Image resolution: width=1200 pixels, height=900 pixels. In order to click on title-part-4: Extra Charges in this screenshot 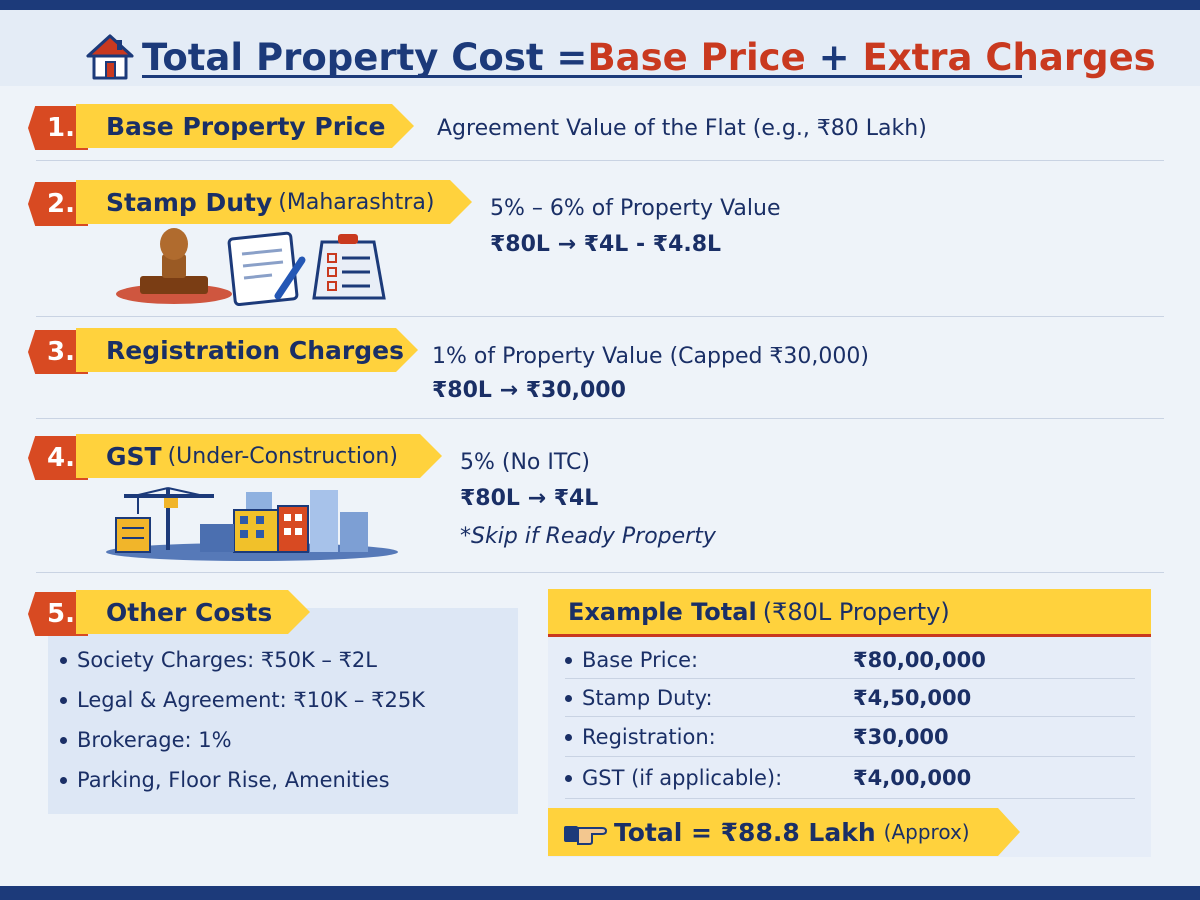, I will do `click(1009, 57)`.